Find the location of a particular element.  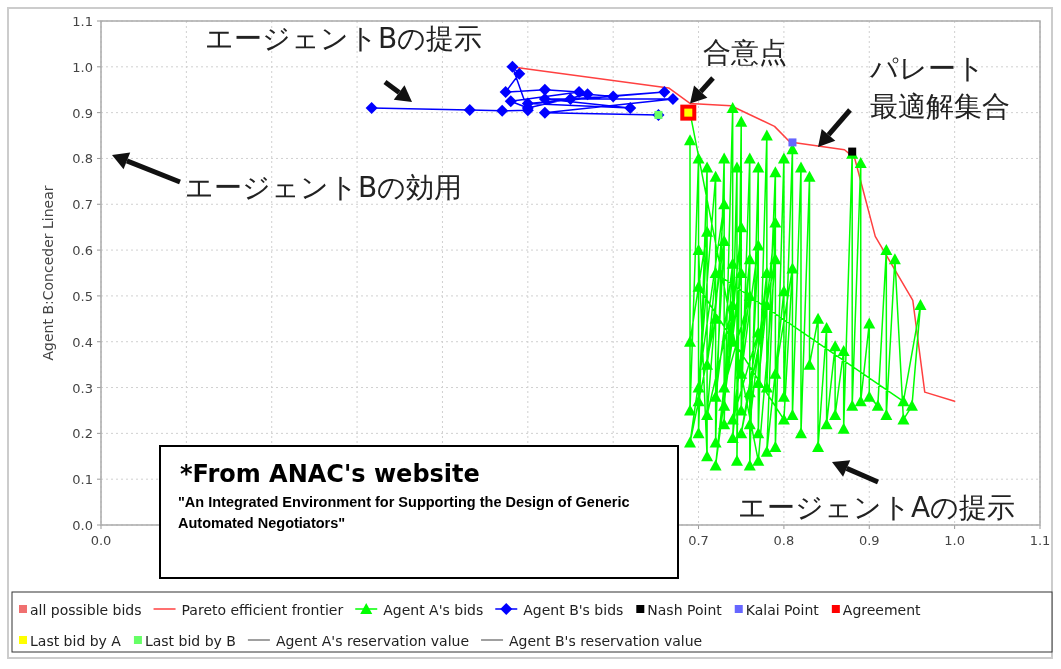

legend-label: Agent B's bids is located at coordinates (573, 610).